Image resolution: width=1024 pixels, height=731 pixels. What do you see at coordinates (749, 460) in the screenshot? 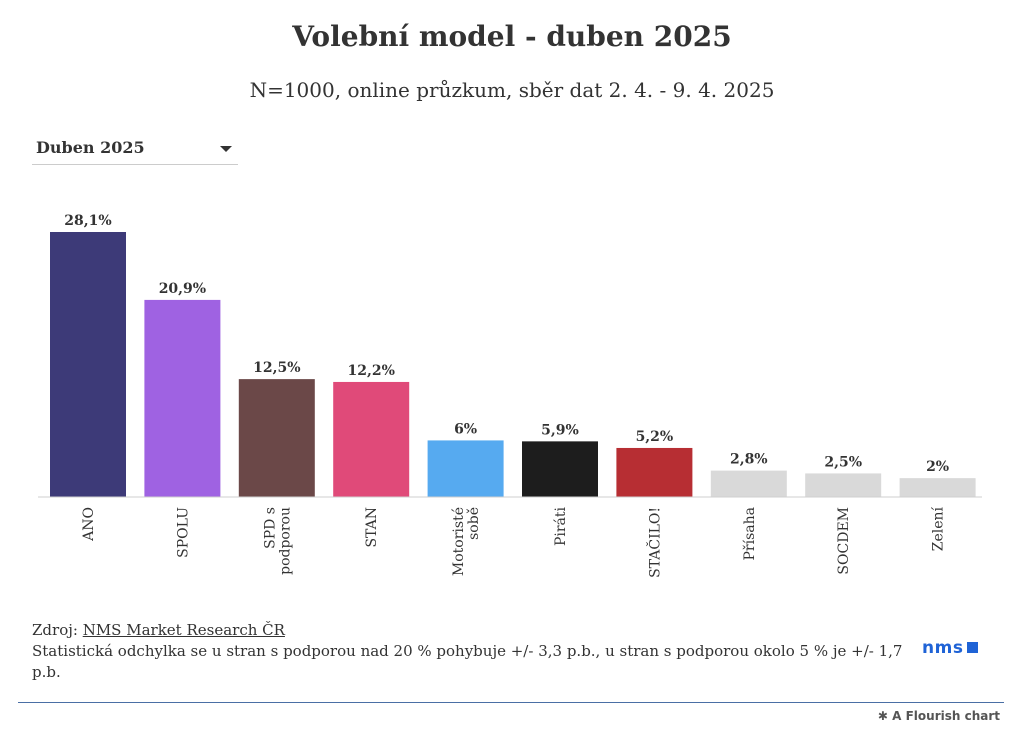
I see `data-label-7: 2,8%` at bounding box center [749, 460].